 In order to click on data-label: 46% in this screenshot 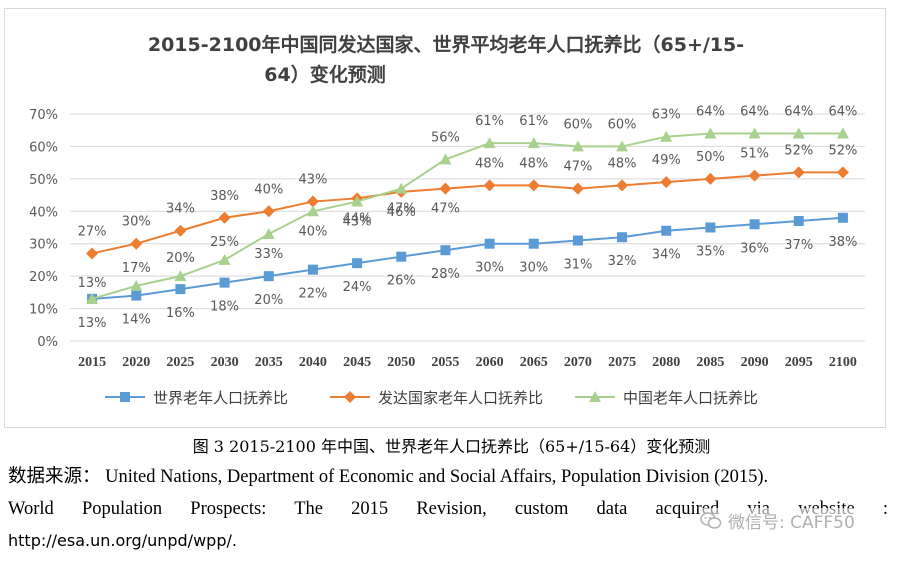, I will do `click(401, 212)`.